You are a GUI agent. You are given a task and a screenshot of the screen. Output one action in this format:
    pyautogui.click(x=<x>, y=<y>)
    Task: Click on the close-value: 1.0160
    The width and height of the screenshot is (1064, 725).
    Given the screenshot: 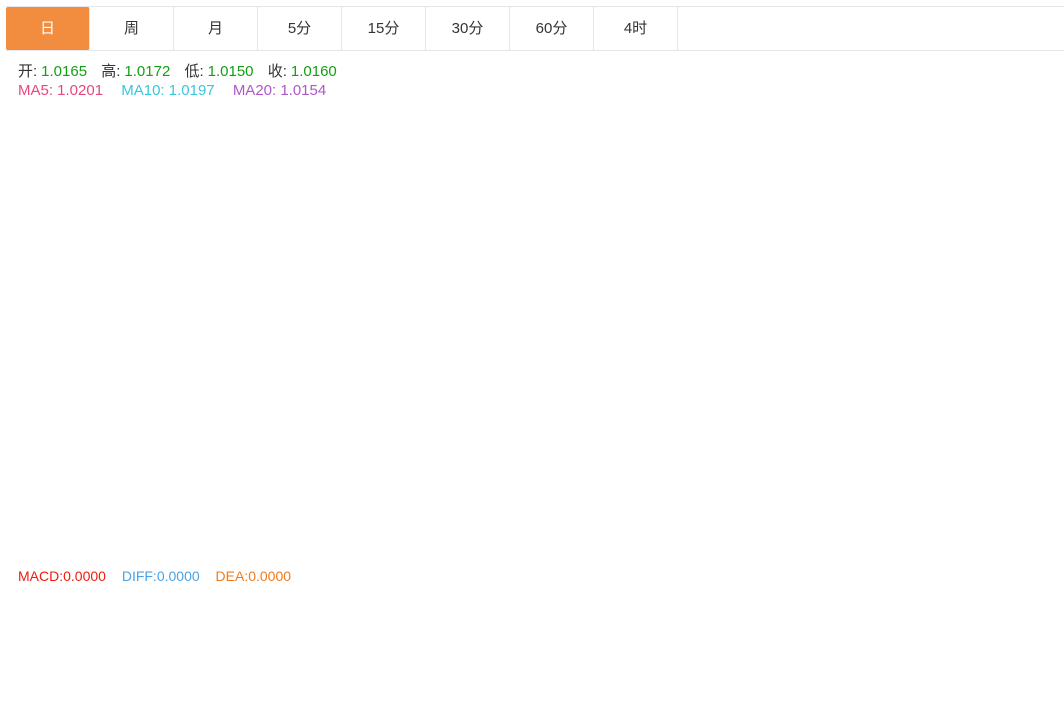 What is the action you would take?
    pyautogui.click(x=313, y=71)
    